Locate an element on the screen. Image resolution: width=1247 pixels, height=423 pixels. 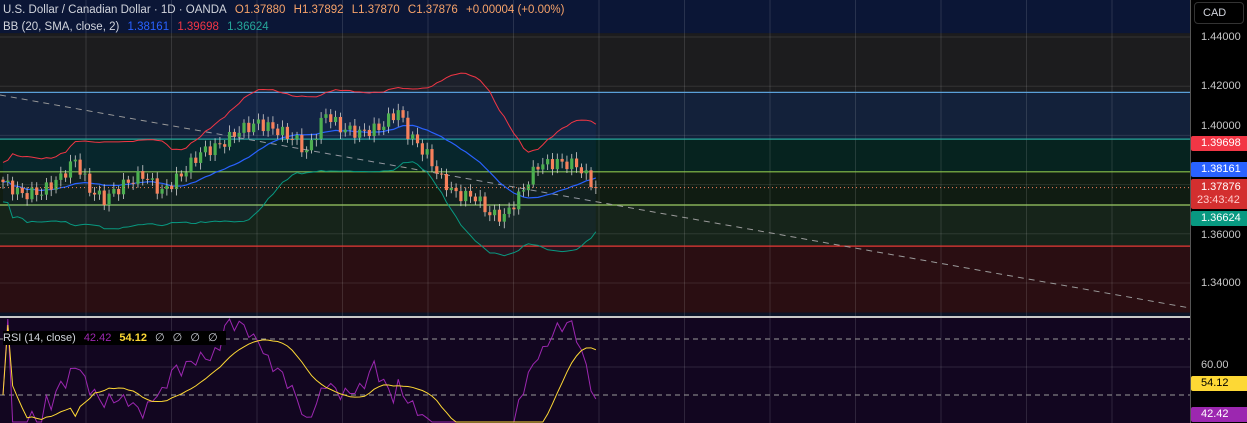
rsi-value: 42.42 is located at coordinates (97, 338).